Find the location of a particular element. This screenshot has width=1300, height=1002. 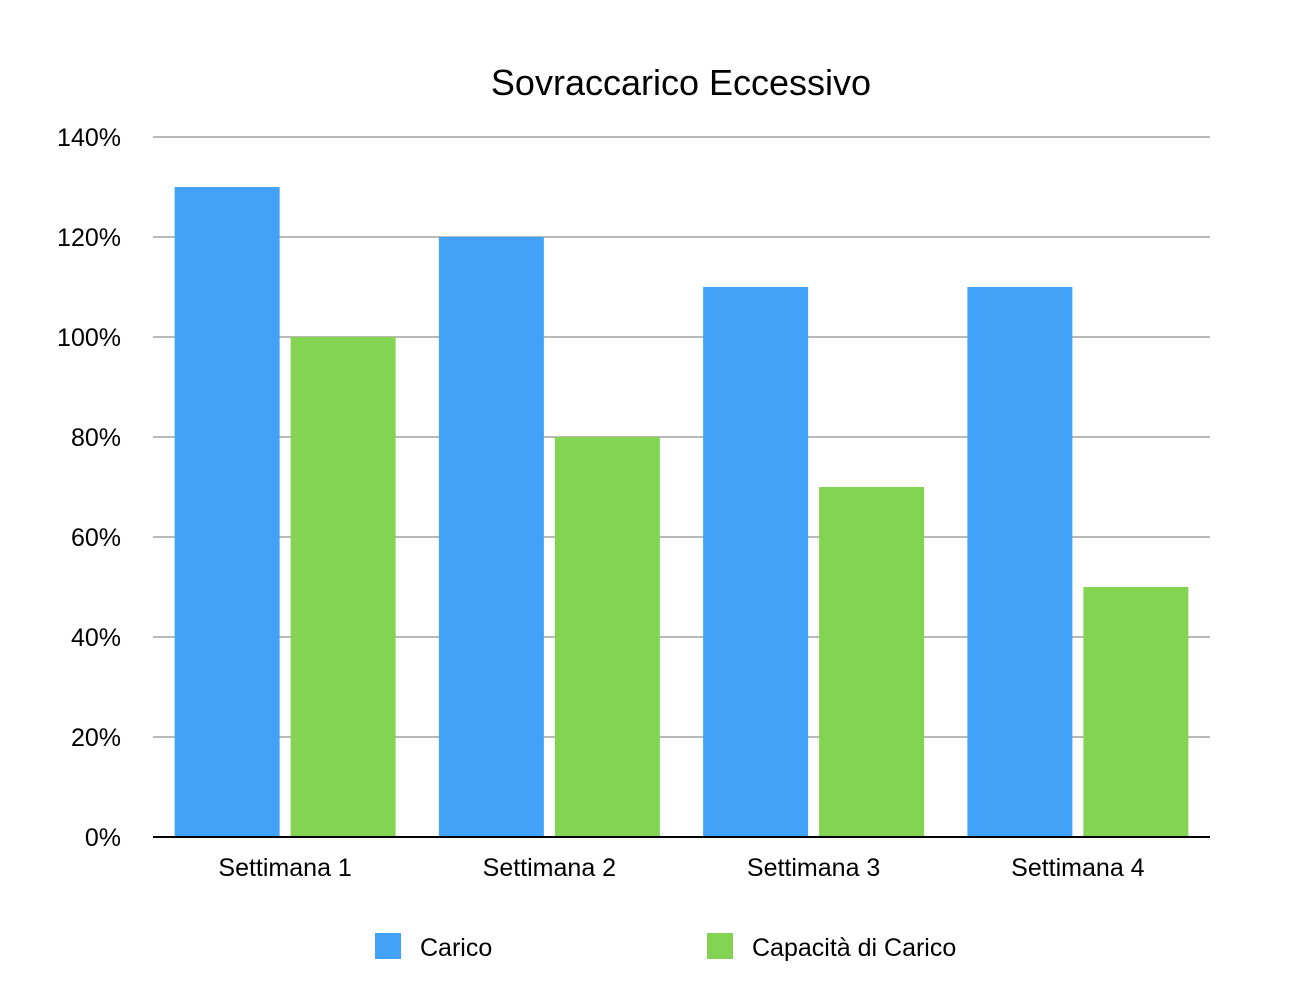

x-category-label: Settimana 3 is located at coordinates (813, 868).